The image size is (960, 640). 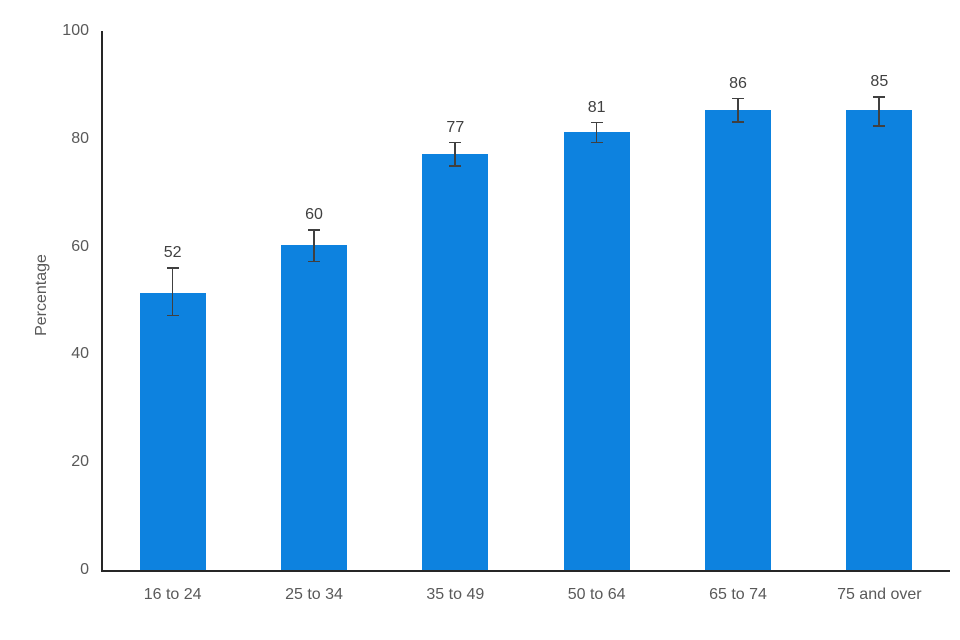 What do you see at coordinates (84, 569) in the screenshot?
I see `y-tick-label: 0` at bounding box center [84, 569].